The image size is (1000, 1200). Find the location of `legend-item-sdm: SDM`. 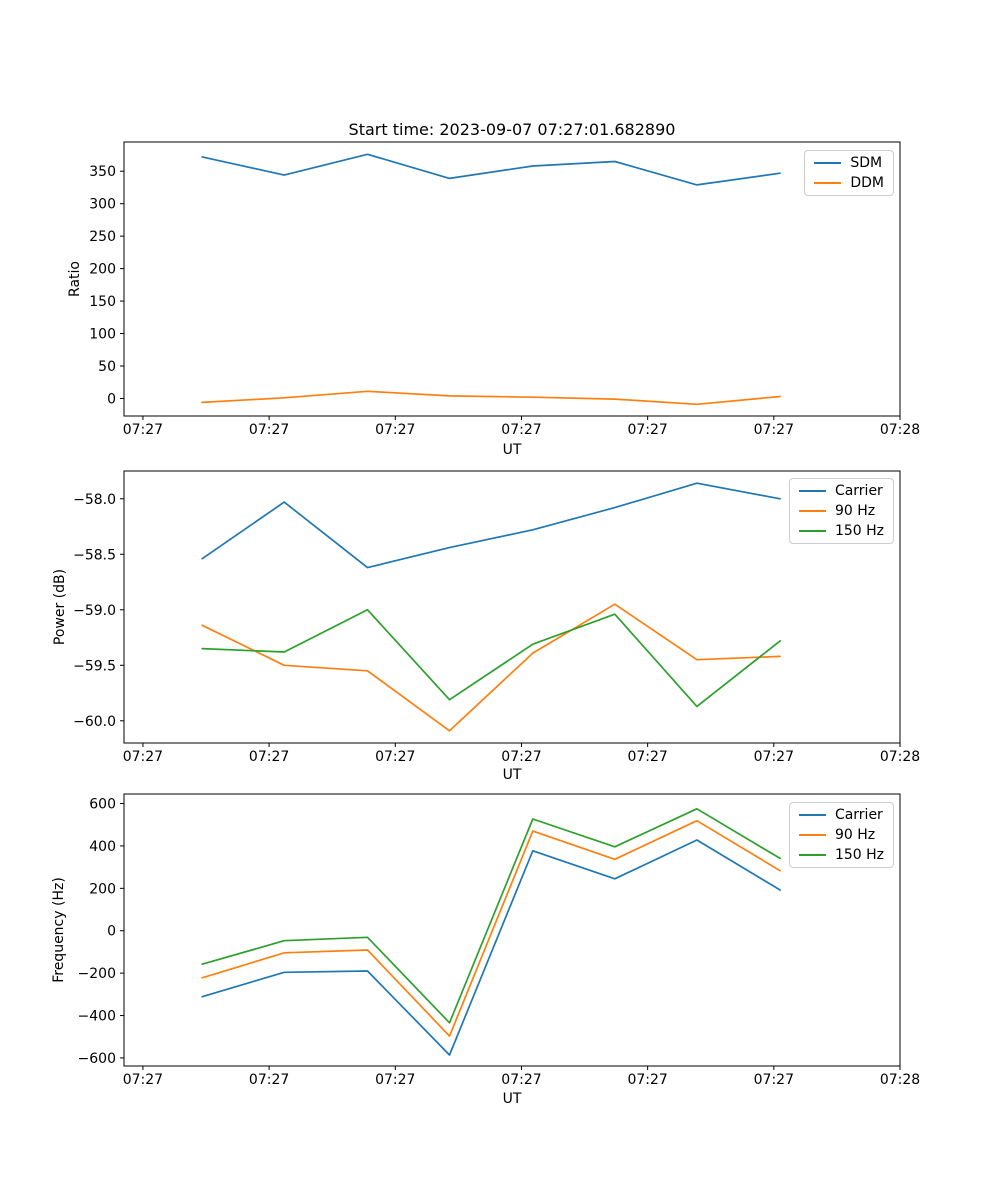

legend-item-sdm: SDM is located at coordinates (849, 163).